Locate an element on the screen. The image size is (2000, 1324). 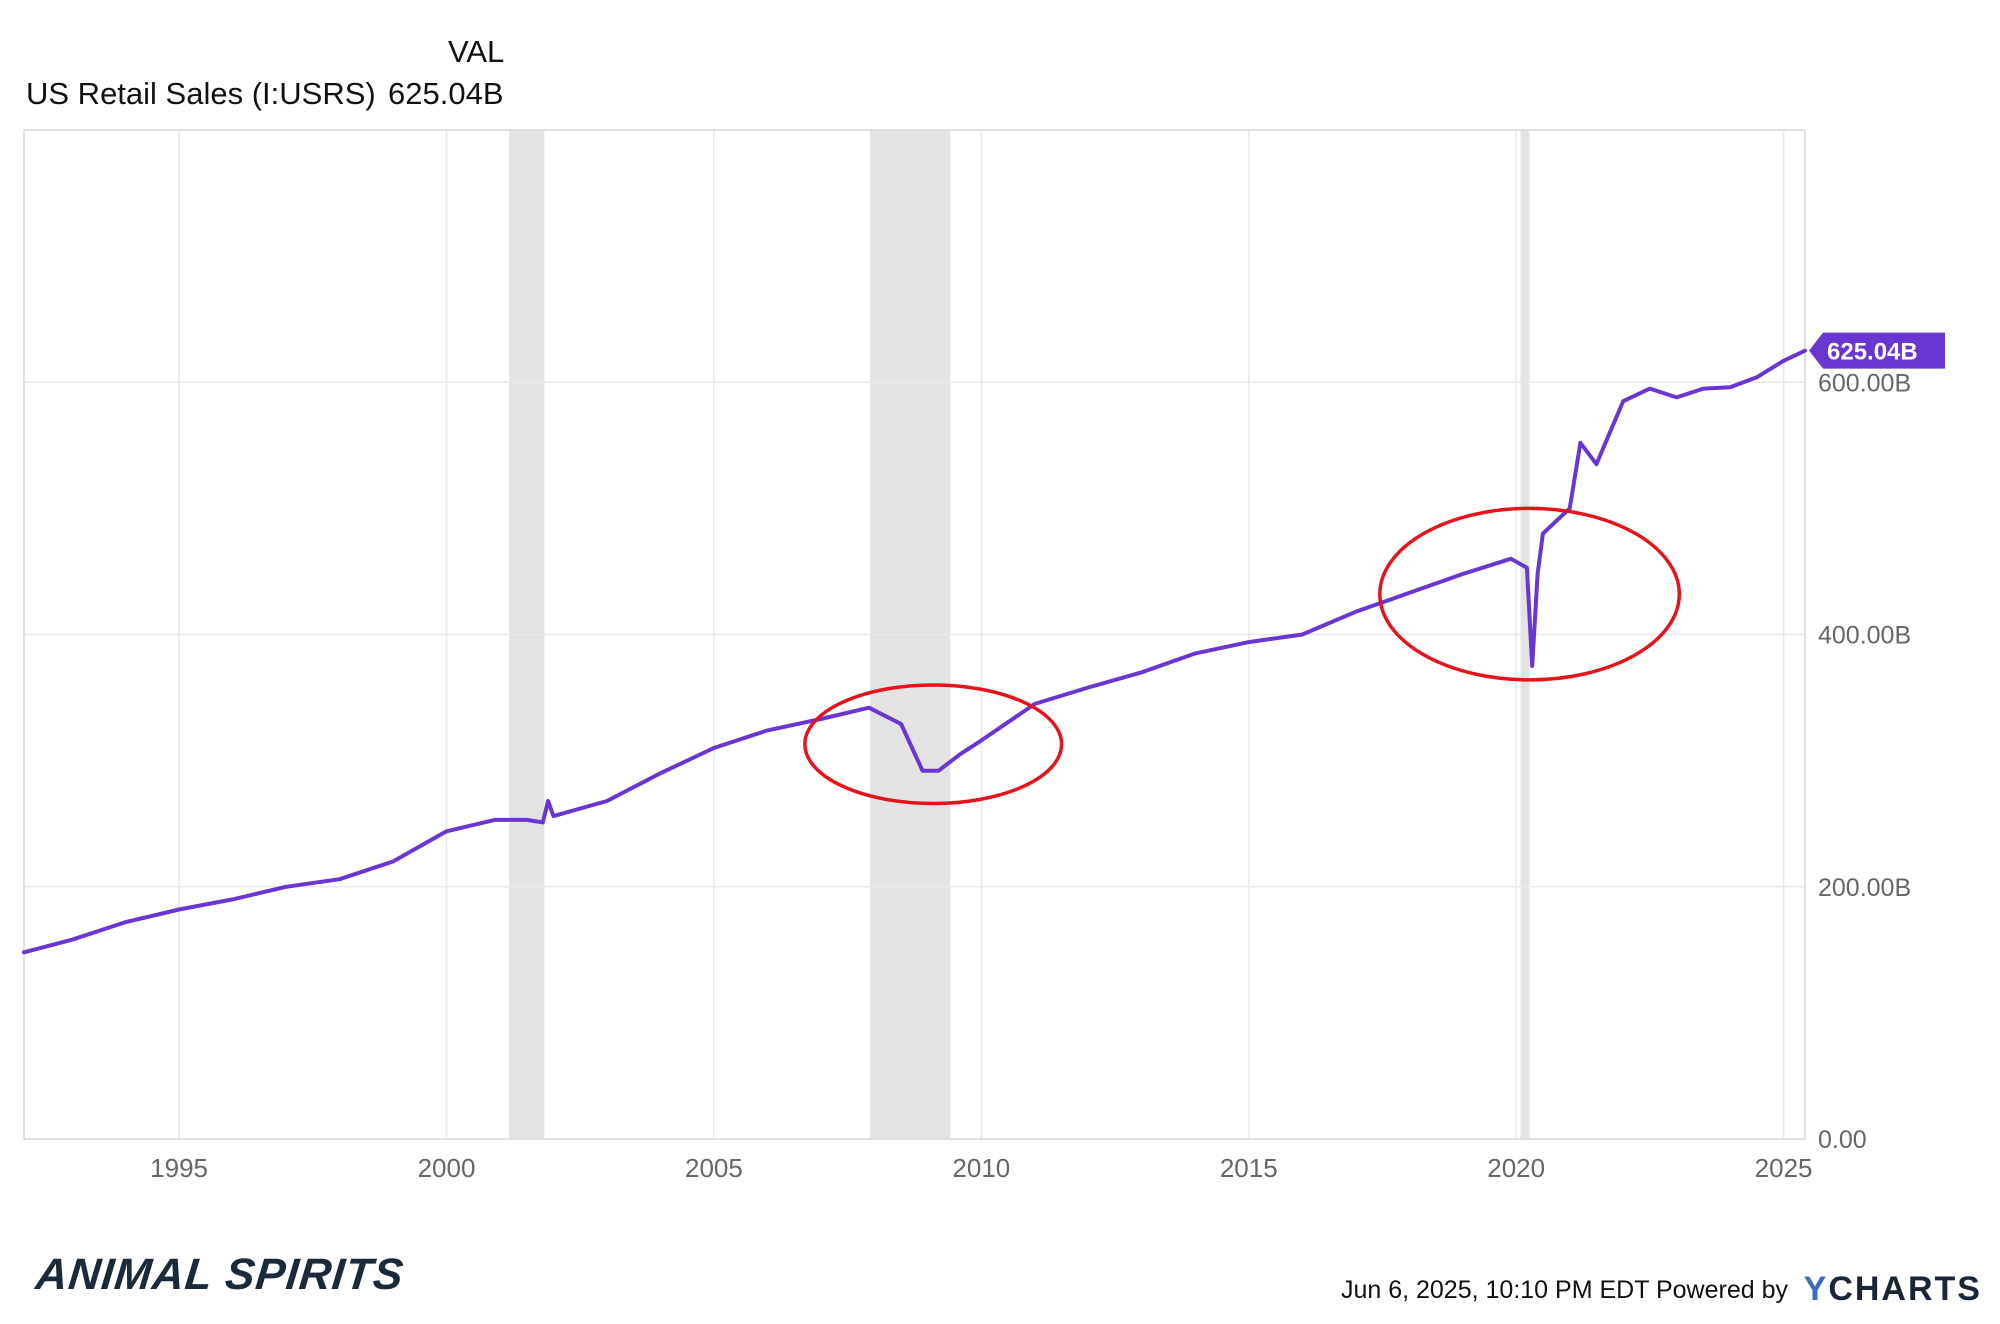
animal-spirits-logo: ANIMAL SPIRITS is located at coordinates (220, 1274).